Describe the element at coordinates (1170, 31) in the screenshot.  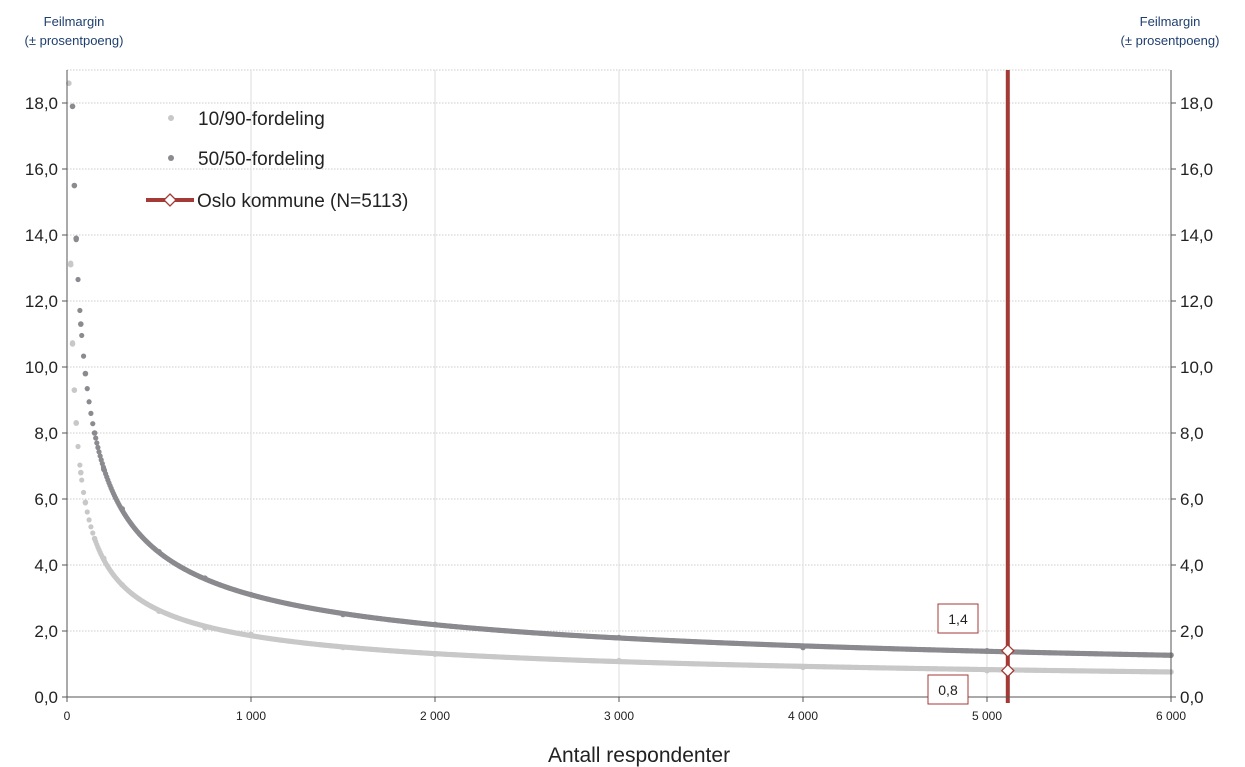
I see `y-axis-unit-label-right: Feilmargin (± prosentpoeng)` at that location.